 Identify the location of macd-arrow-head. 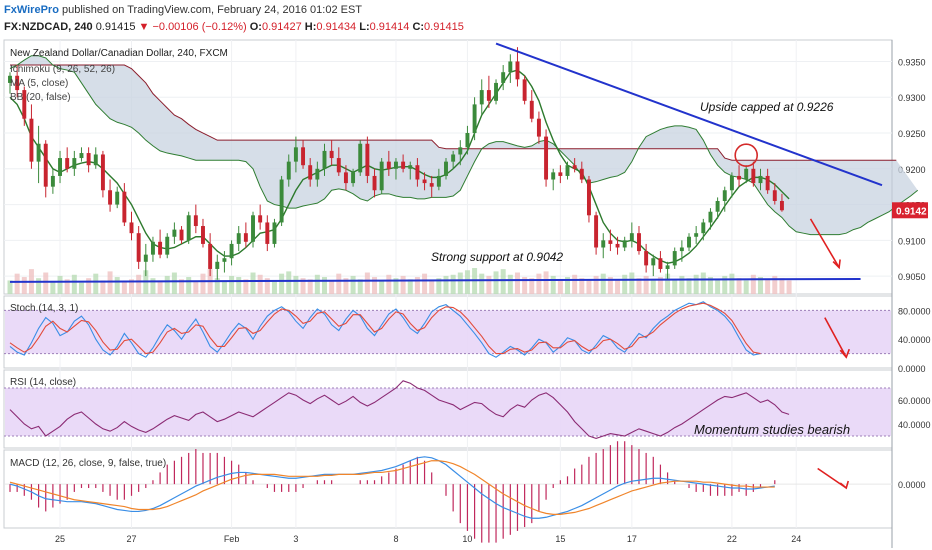
(844, 485).